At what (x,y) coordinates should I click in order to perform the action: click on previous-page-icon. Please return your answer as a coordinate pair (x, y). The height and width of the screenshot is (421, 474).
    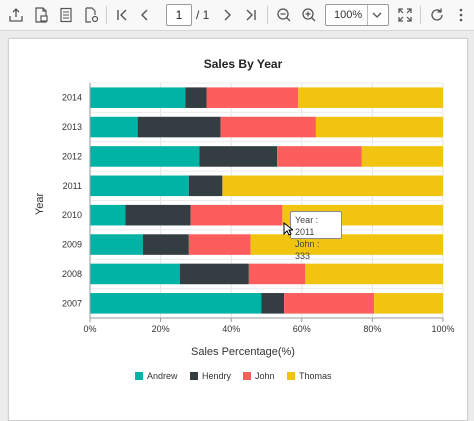
    Looking at the image, I should click on (145, 15).